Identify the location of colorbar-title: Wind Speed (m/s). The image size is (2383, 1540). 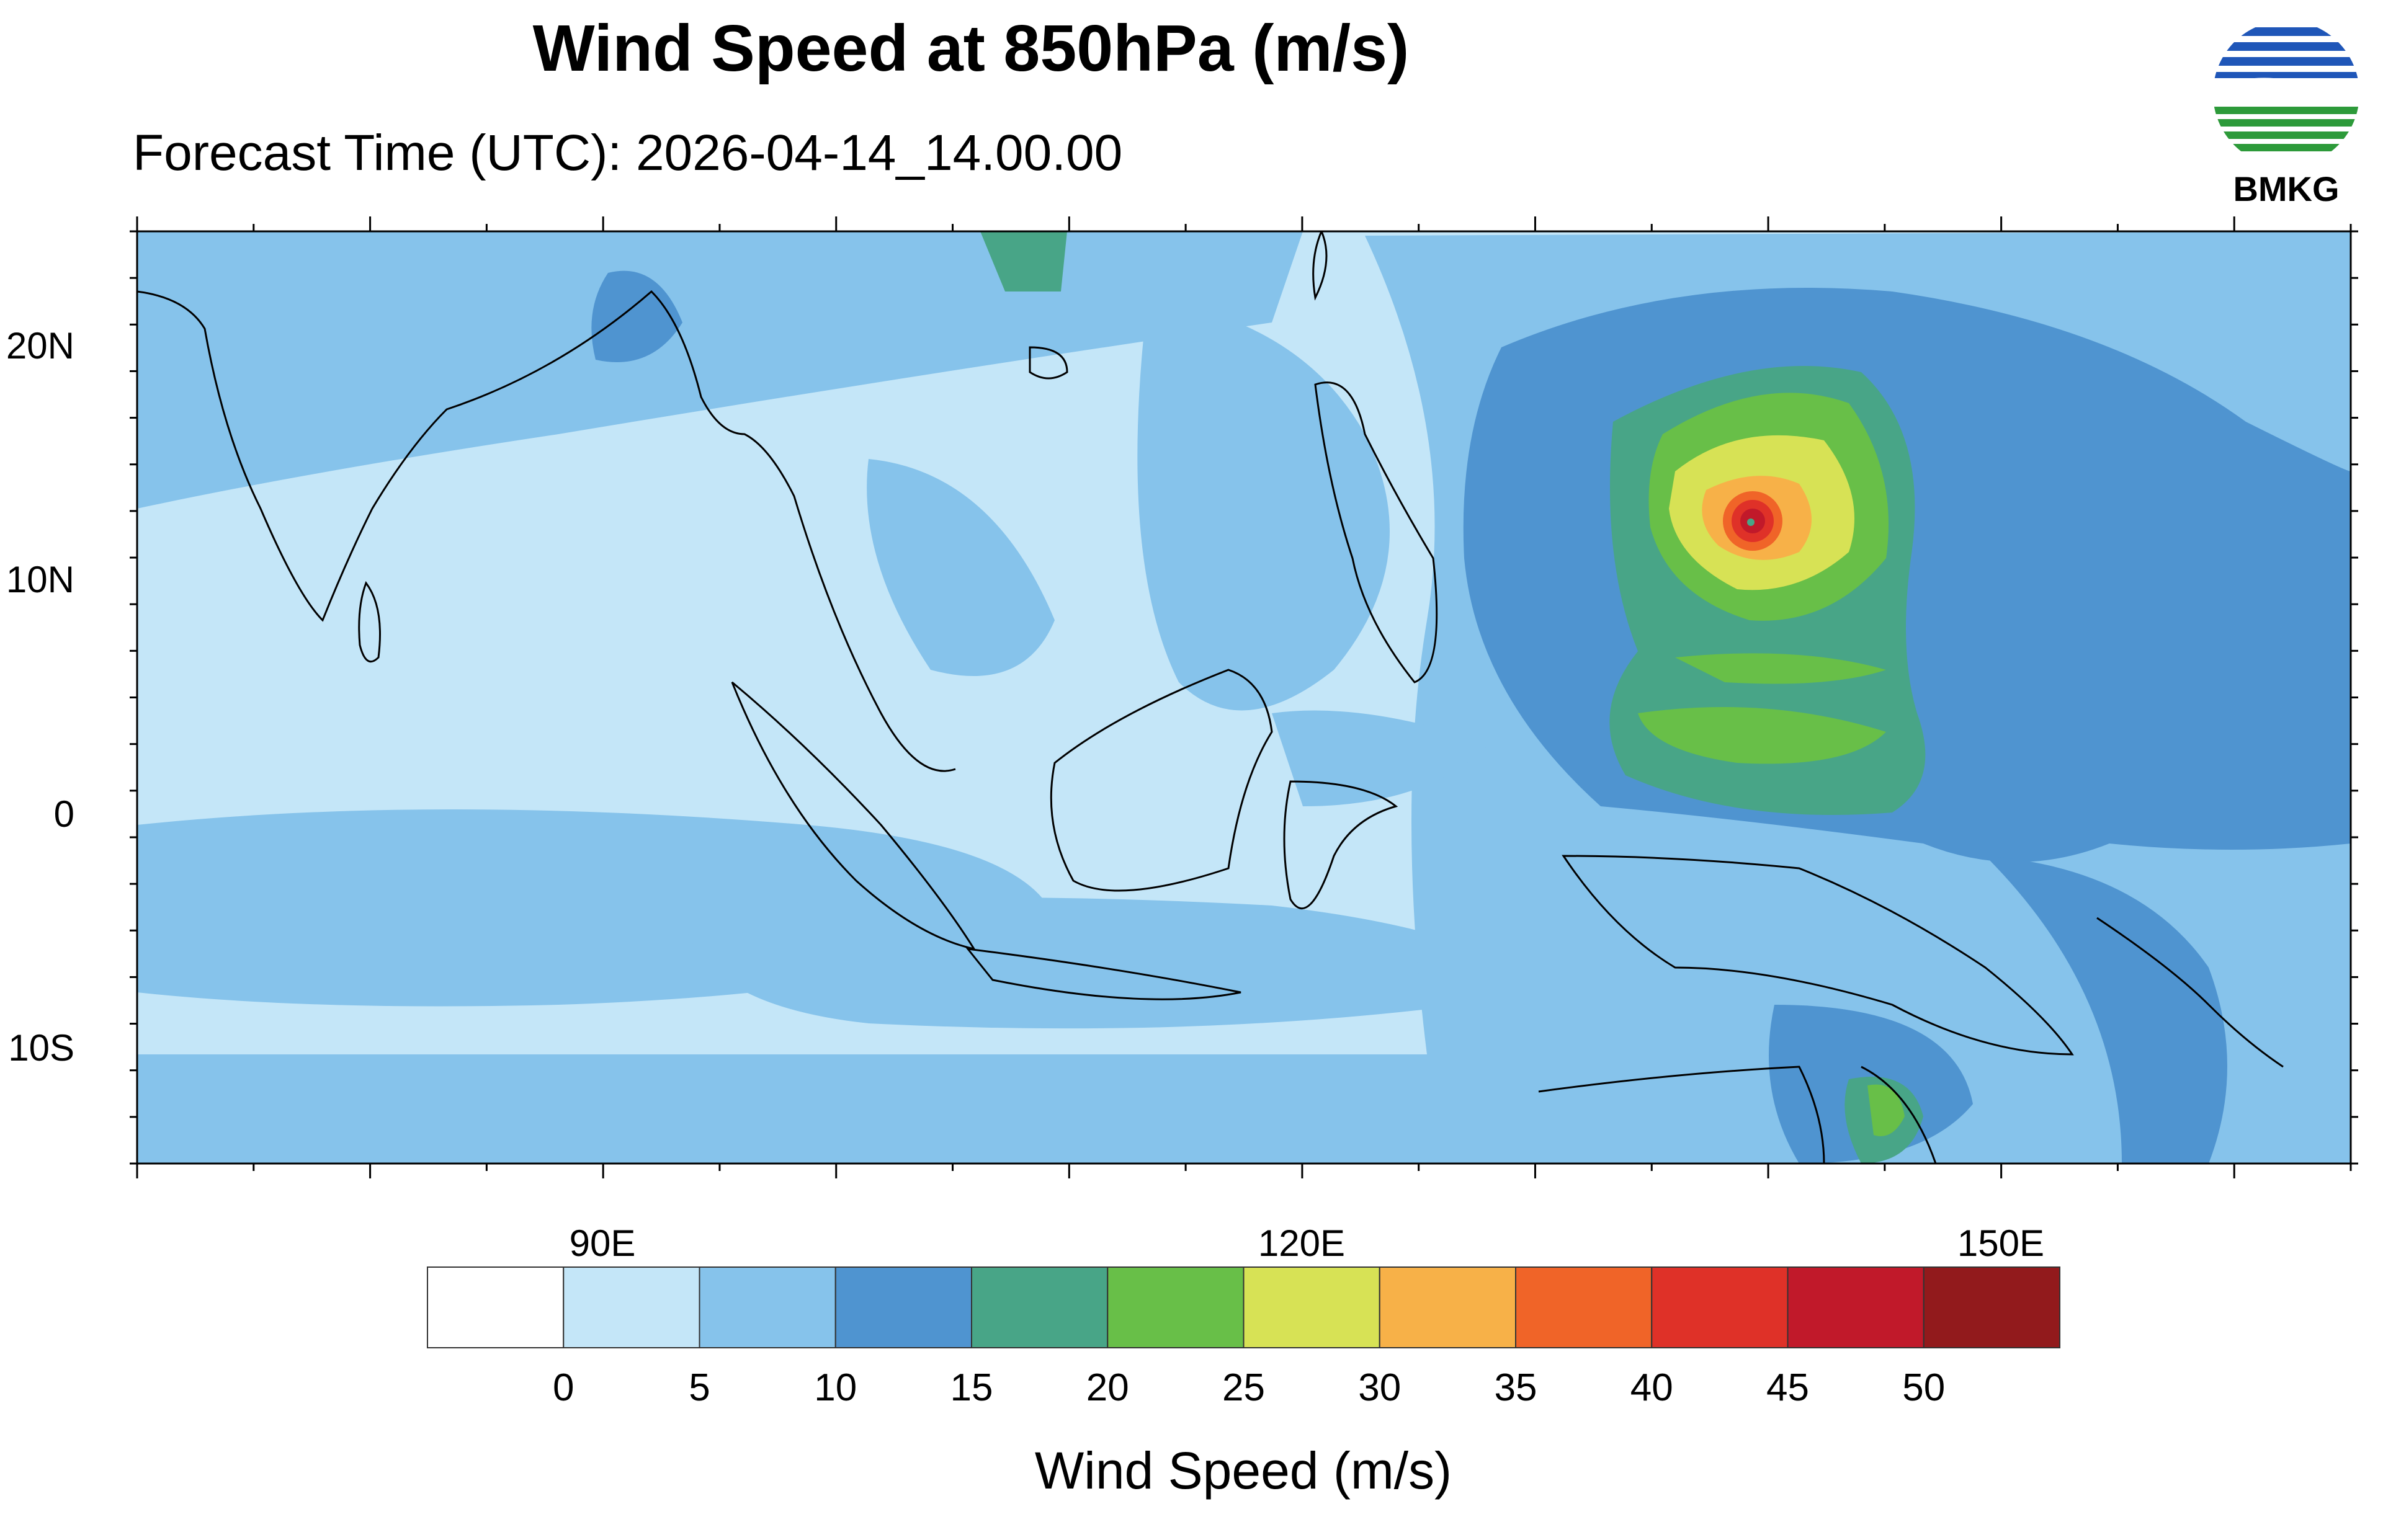
(1243, 1471).